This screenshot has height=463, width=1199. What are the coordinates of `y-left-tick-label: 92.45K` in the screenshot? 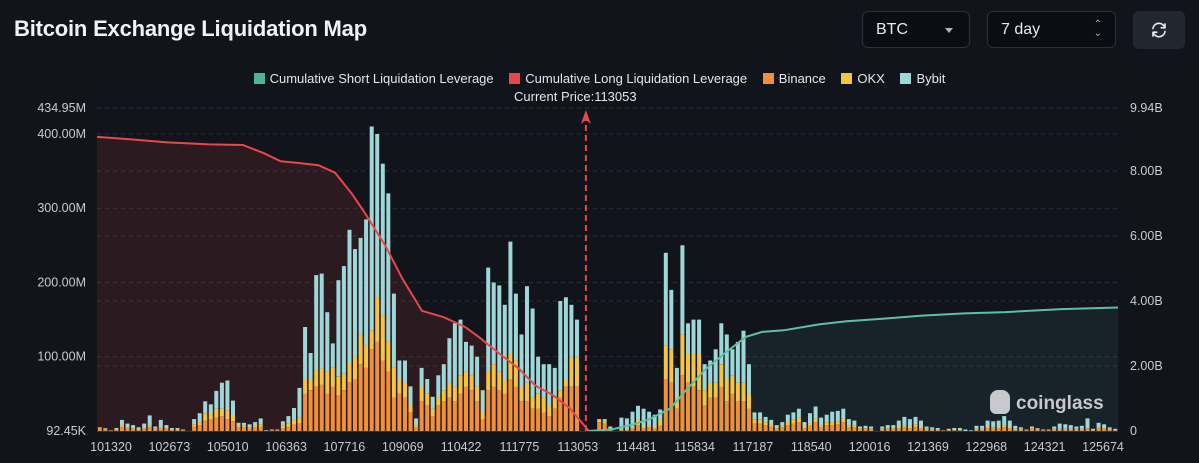 It's located at (66, 431).